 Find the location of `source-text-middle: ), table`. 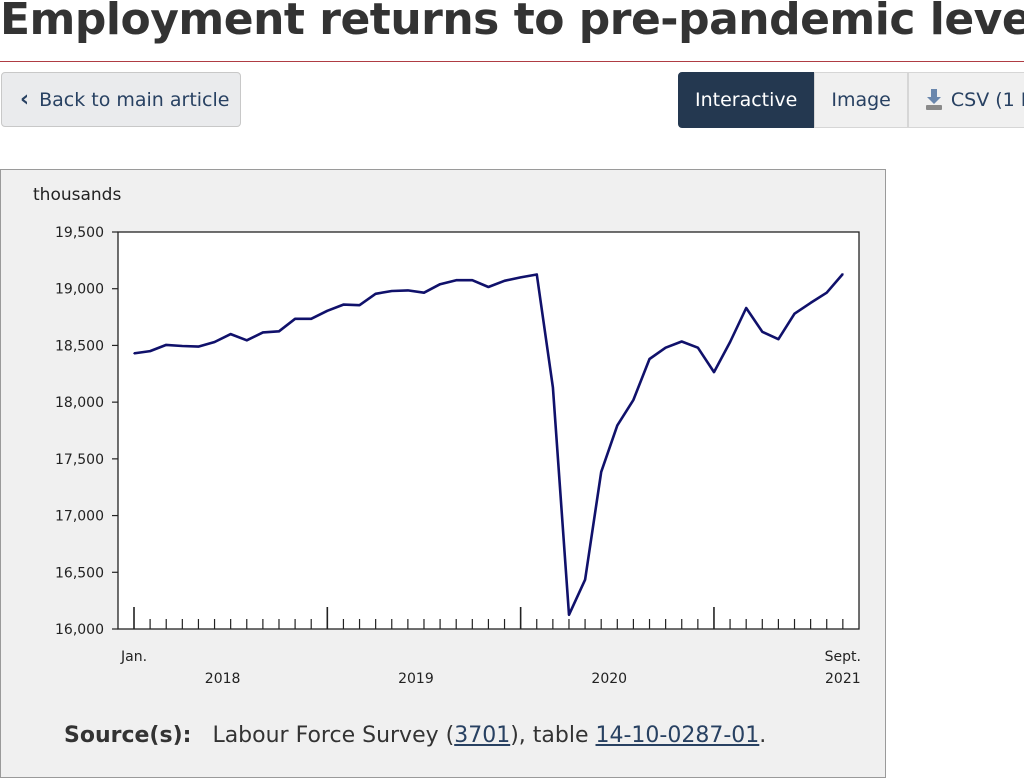

source-text-middle: ), table is located at coordinates (553, 735).